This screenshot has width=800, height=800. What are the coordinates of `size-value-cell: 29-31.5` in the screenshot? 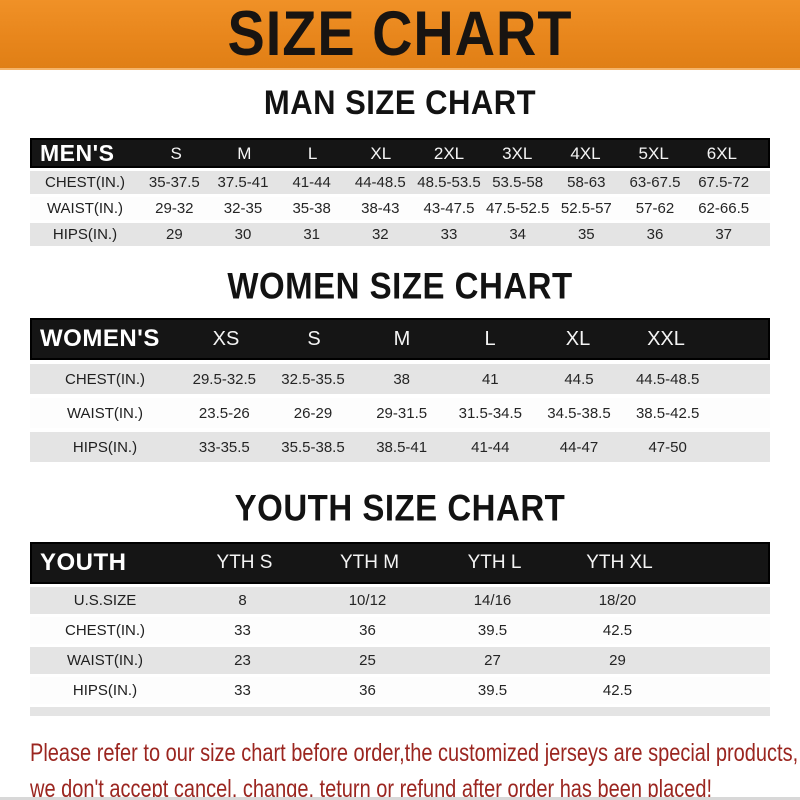 It's located at (402, 413).